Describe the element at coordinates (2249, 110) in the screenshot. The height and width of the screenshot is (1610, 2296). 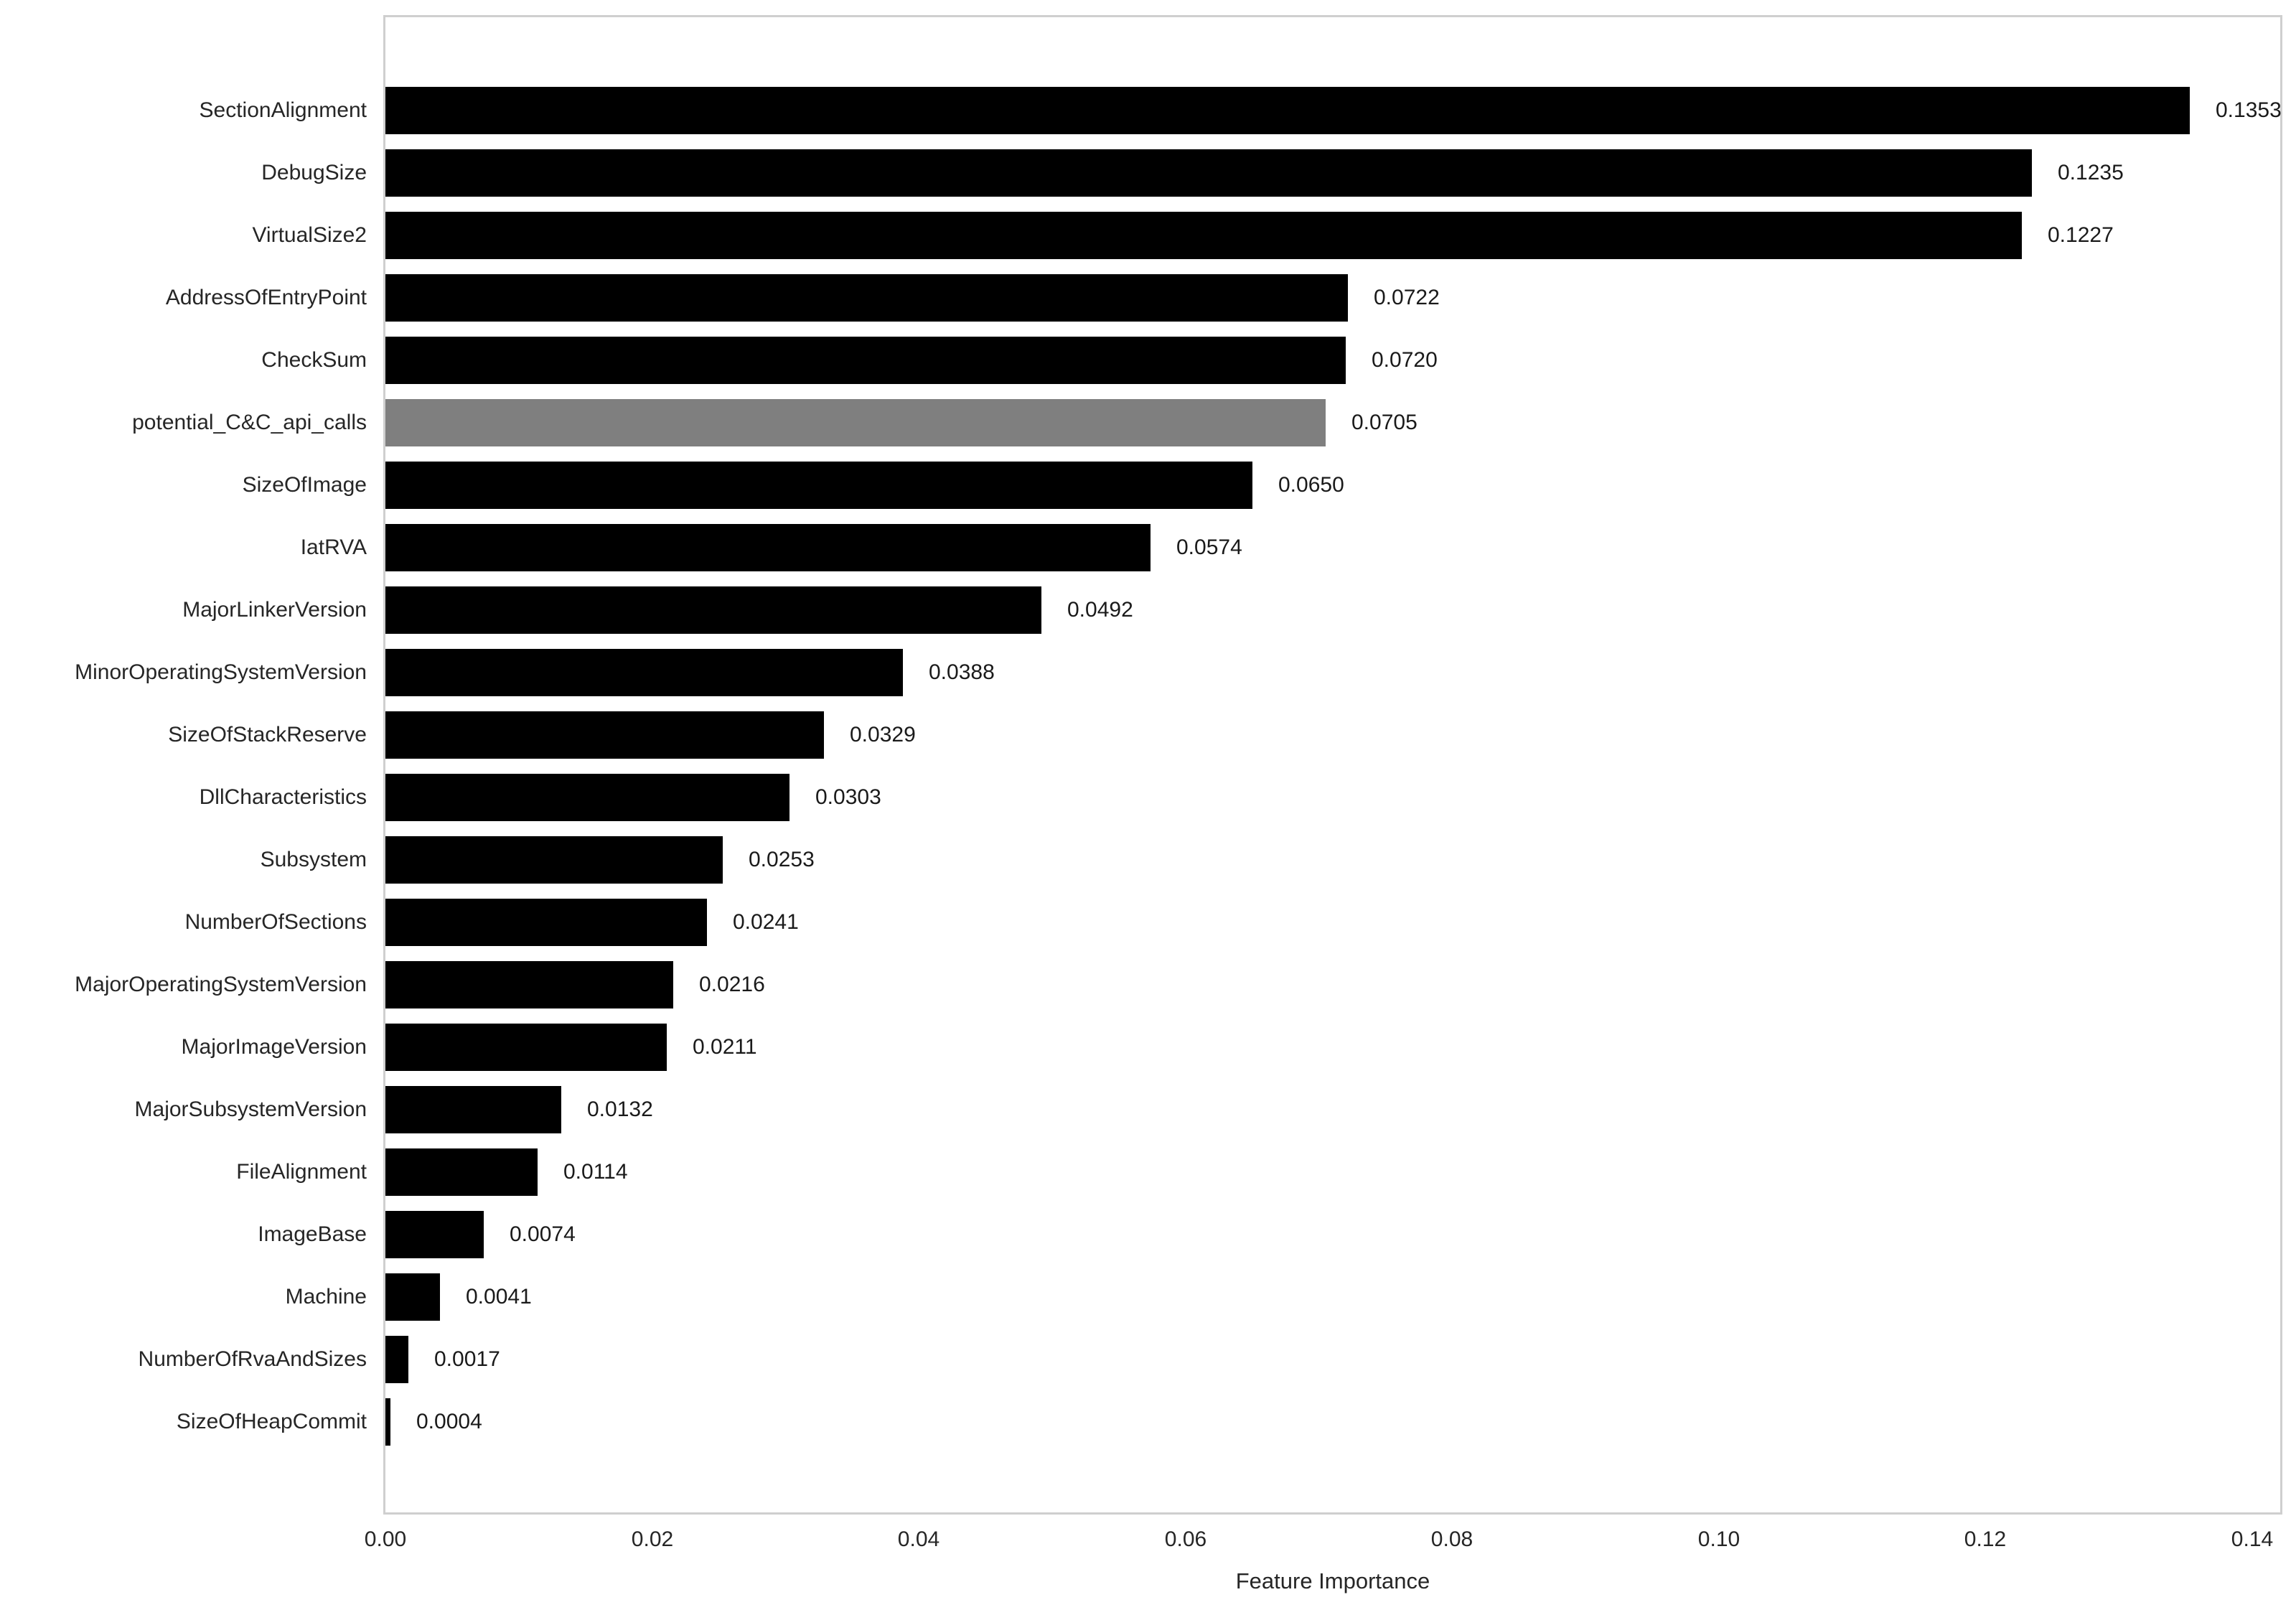
I see `bar-value-label: 0.1353` at that location.